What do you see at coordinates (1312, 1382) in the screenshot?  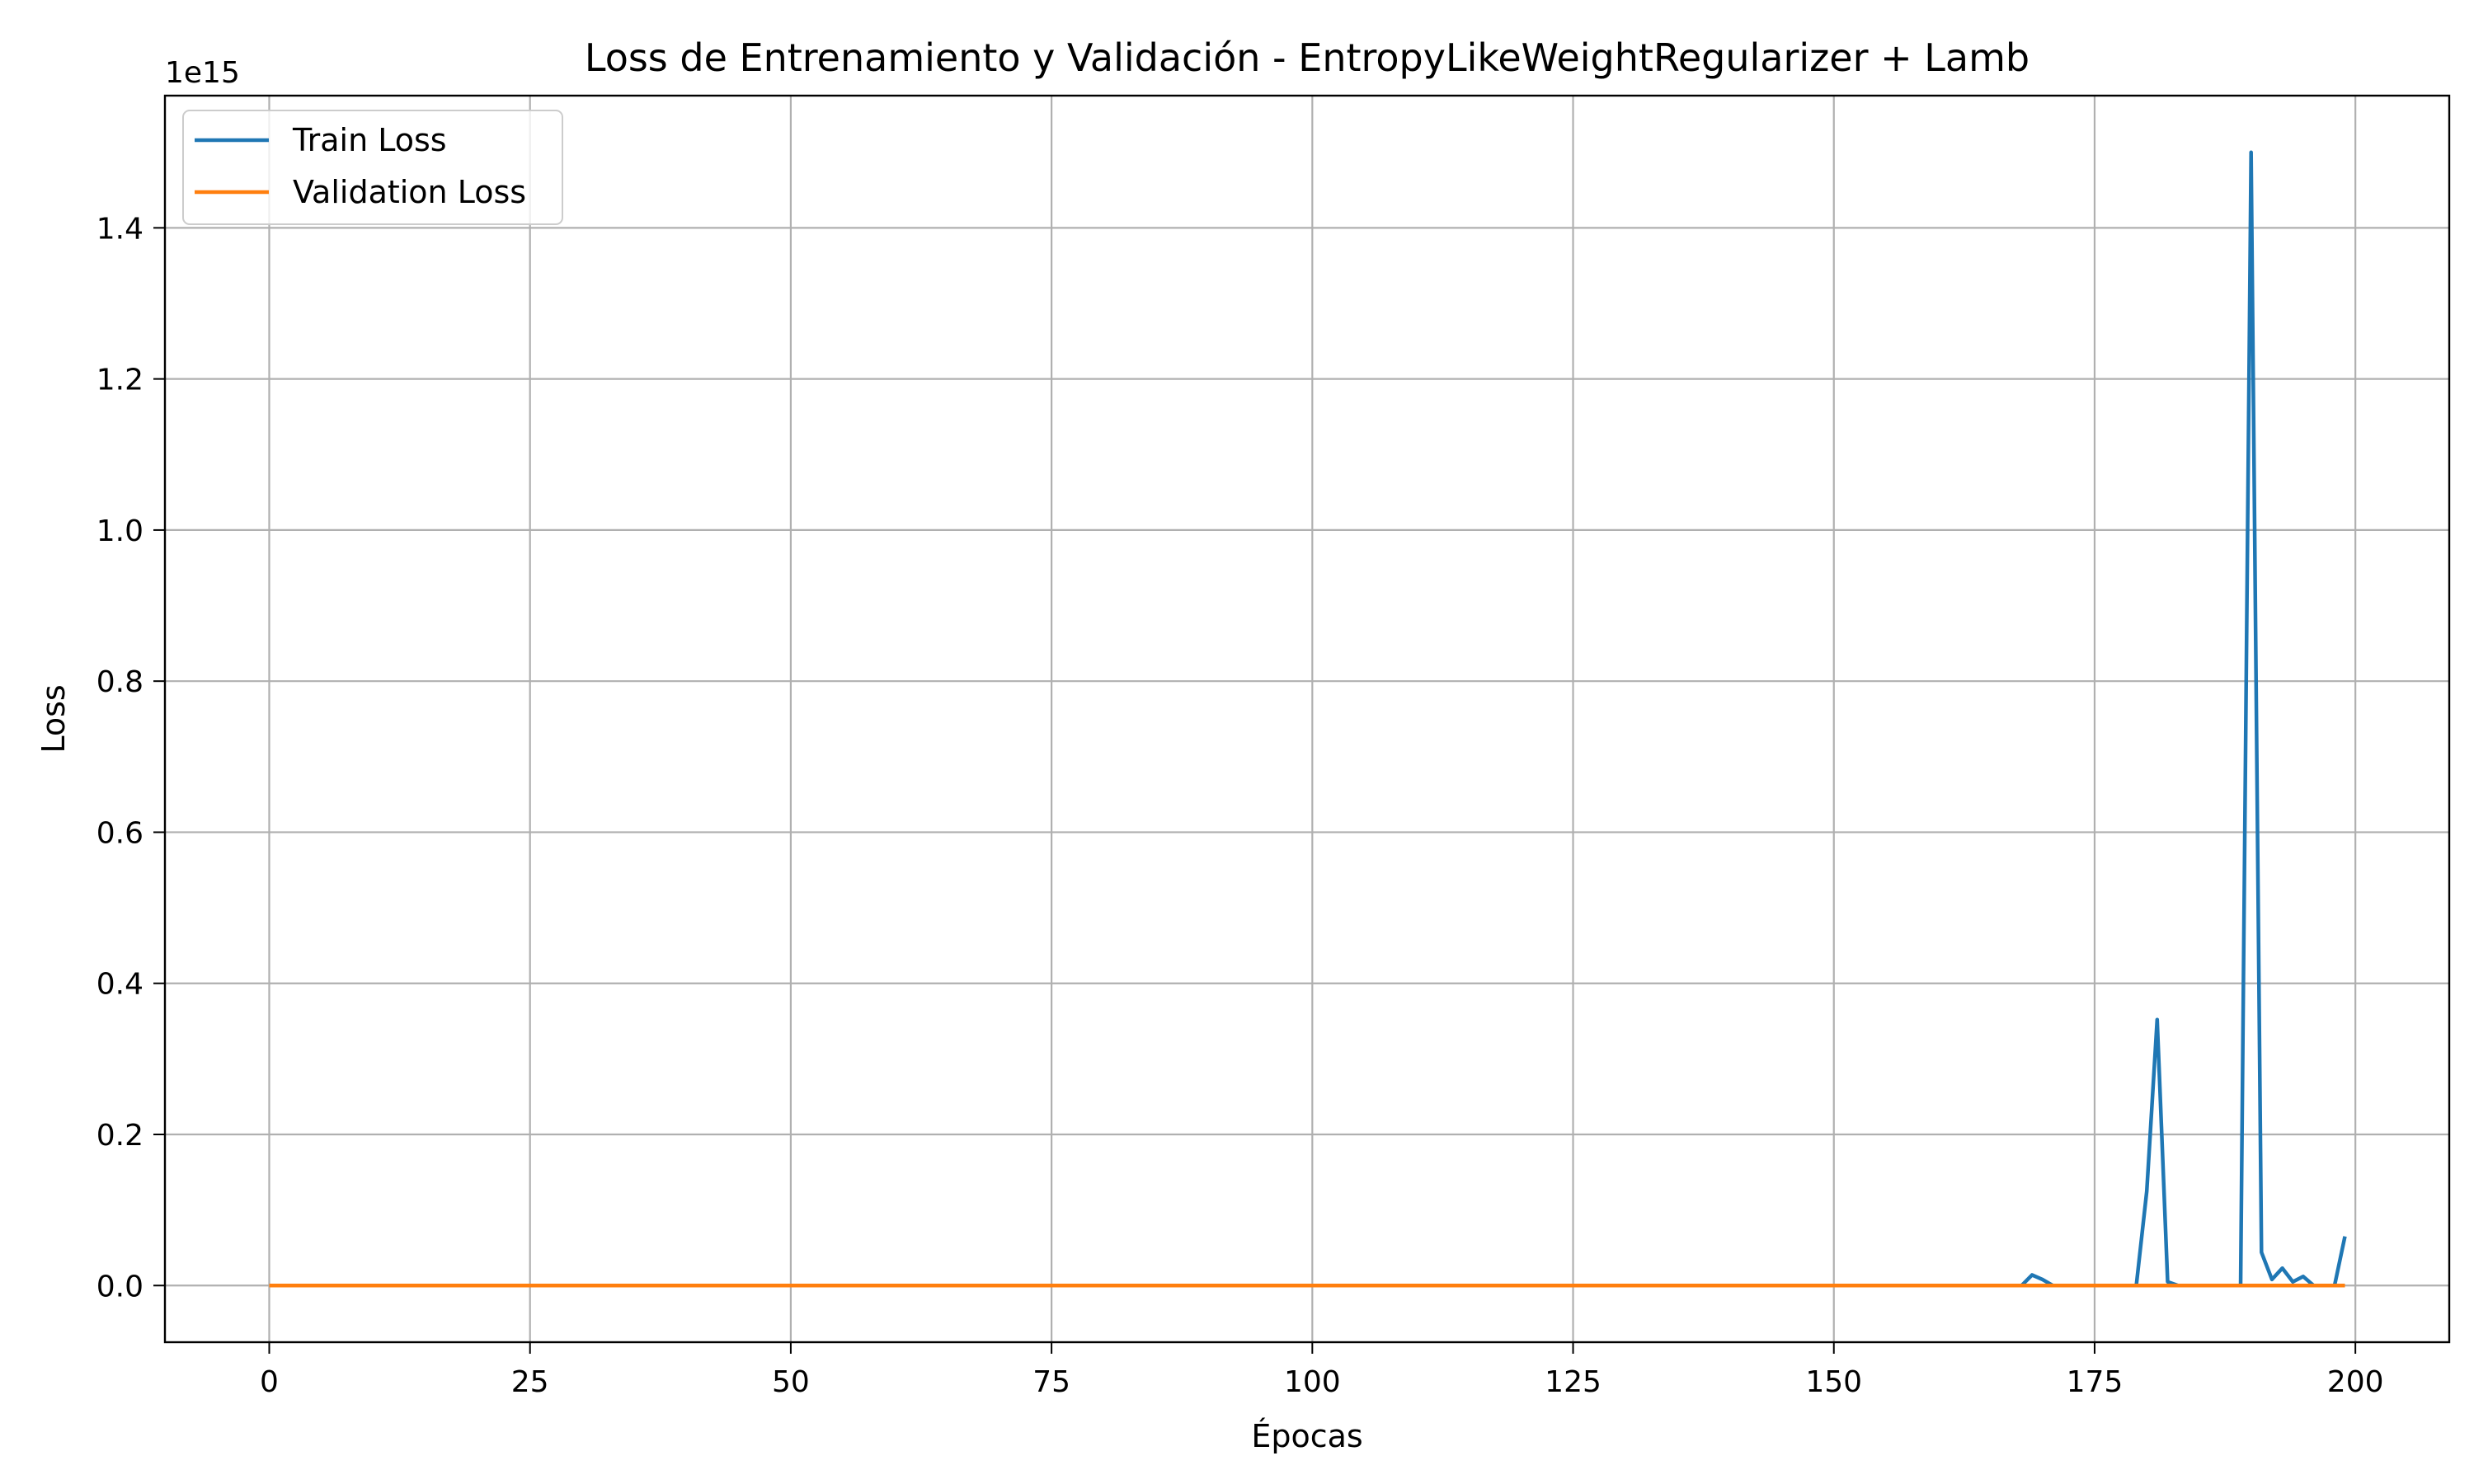 I see `x-tick-label: 100` at bounding box center [1312, 1382].